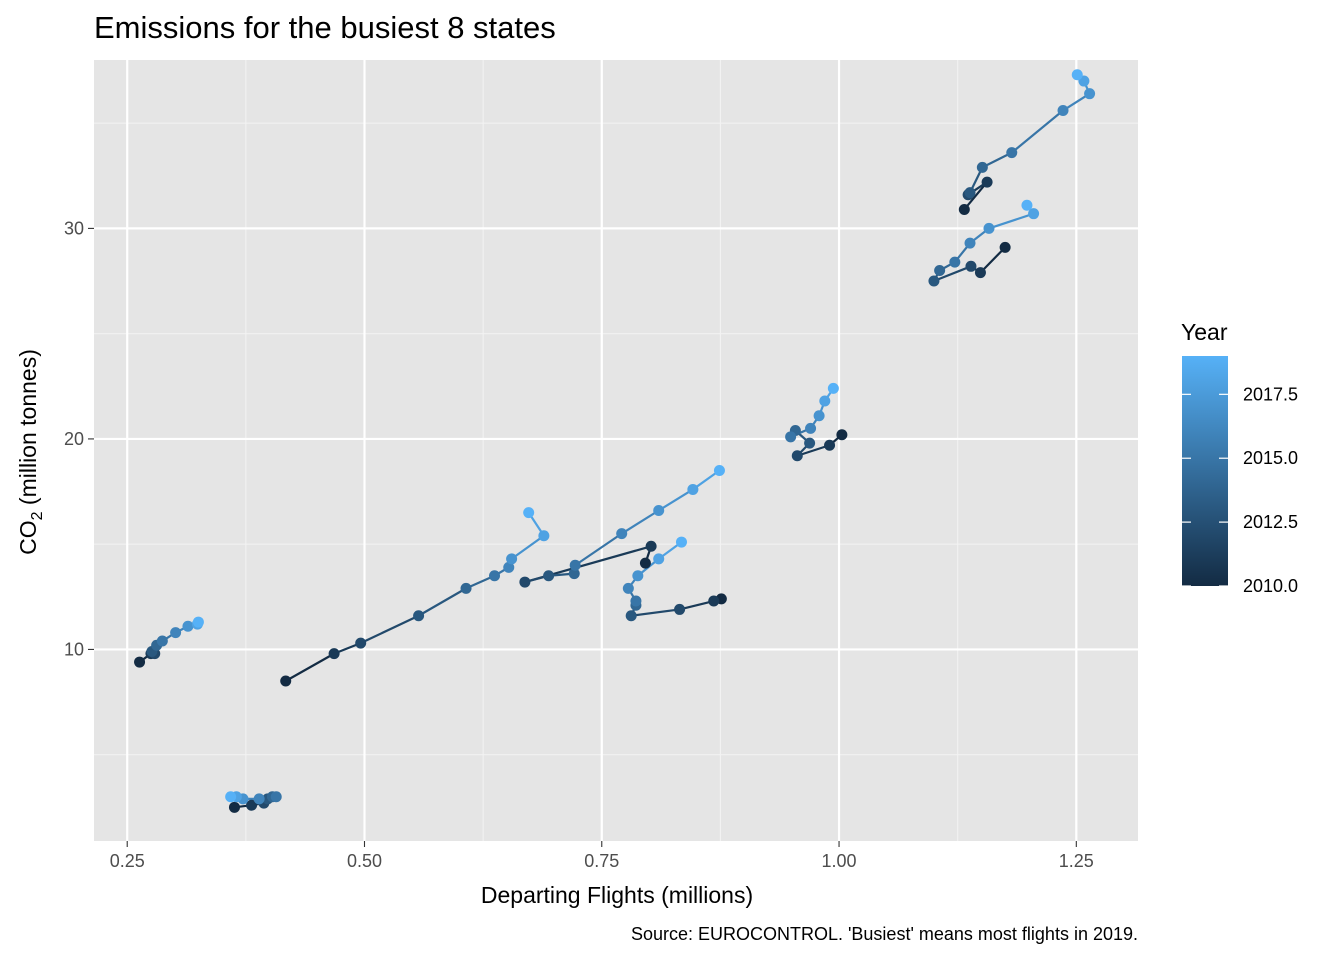  Describe the element at coordinates (325, 27) in the screenshot. I see `chart-title: Emissions for the busiest 8 states` at that location.